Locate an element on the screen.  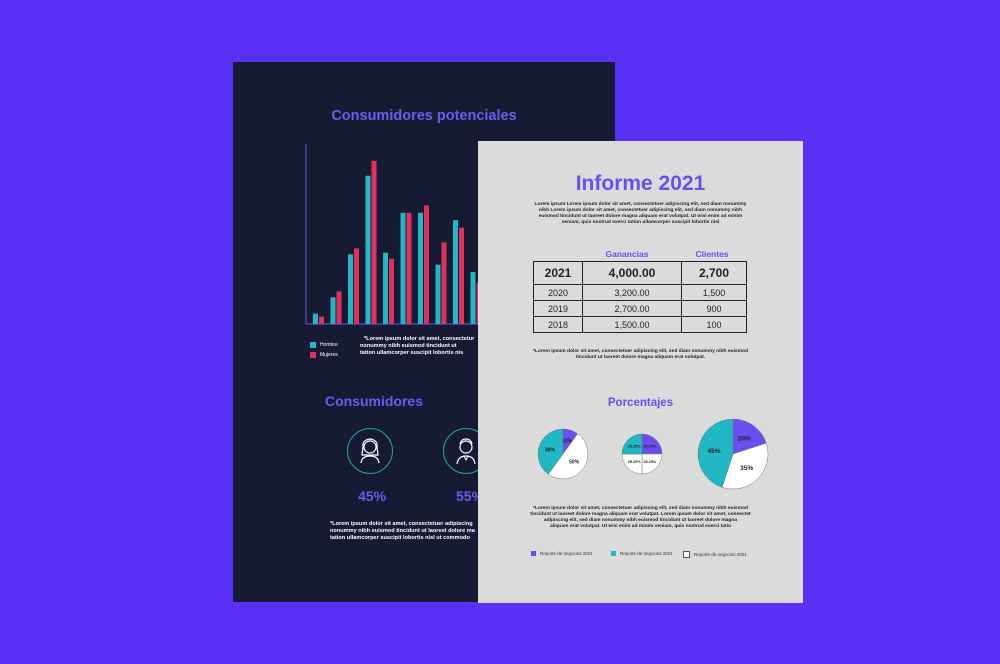
pie2-label-1: 25.25% is located at coordinates (650, 446).